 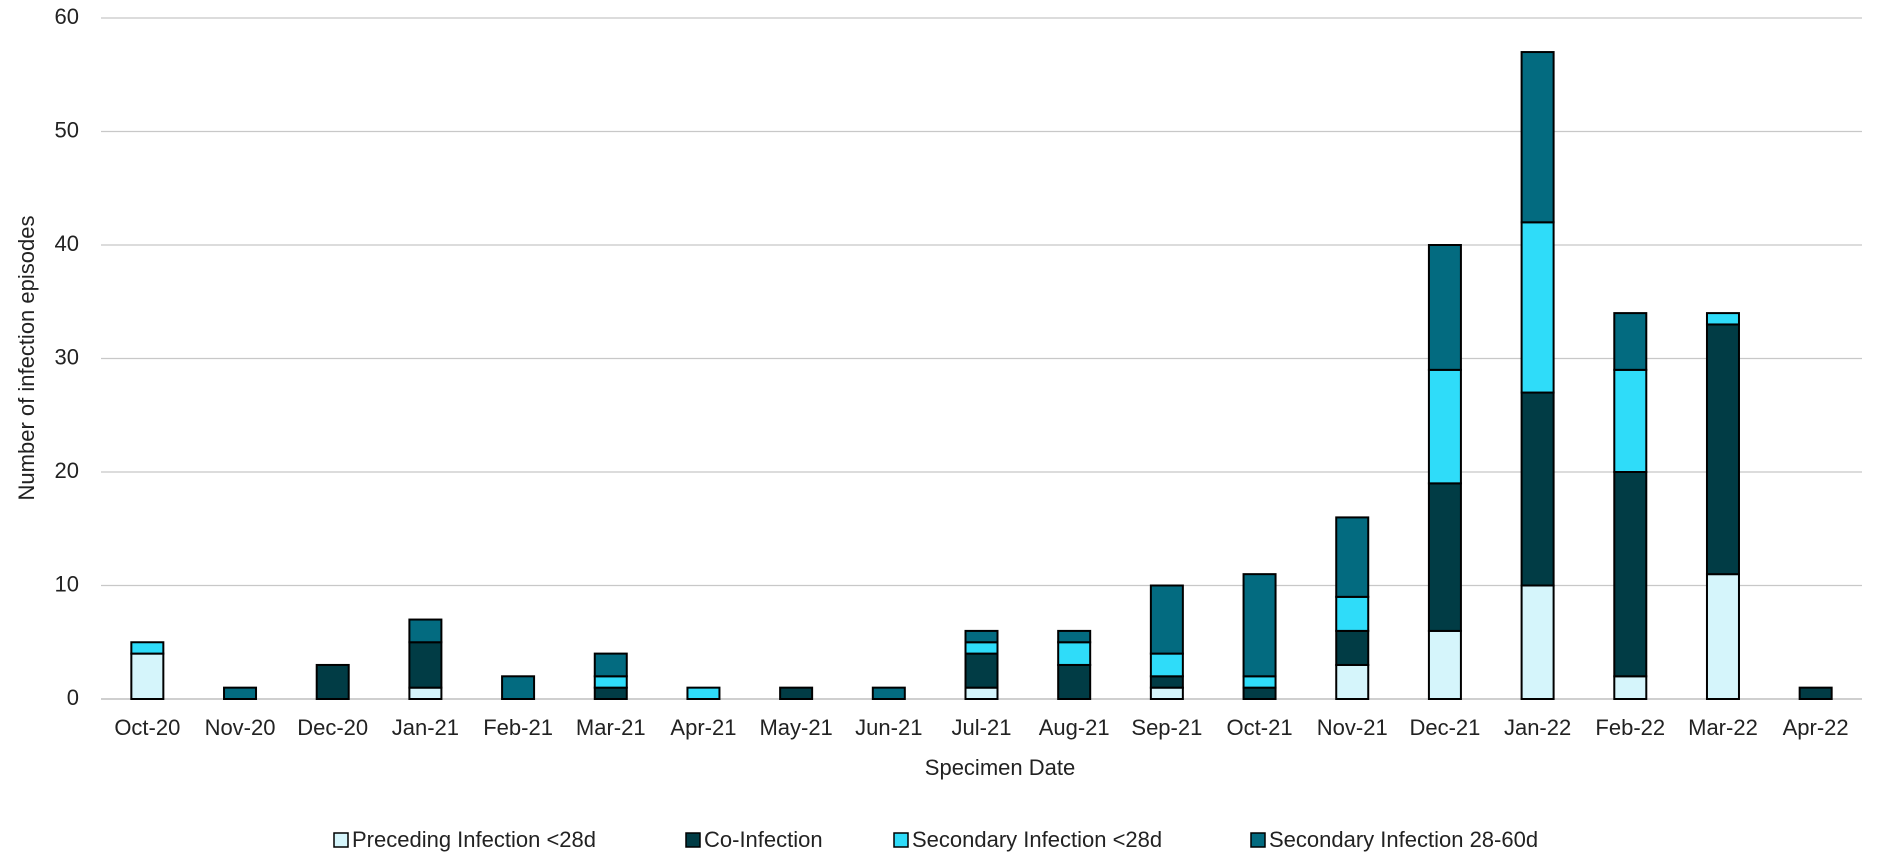 What do you see at coordinates (763, 839) in the screenshot?
I see `legend-label: Co-Infection` at bounding box center [763, 839].